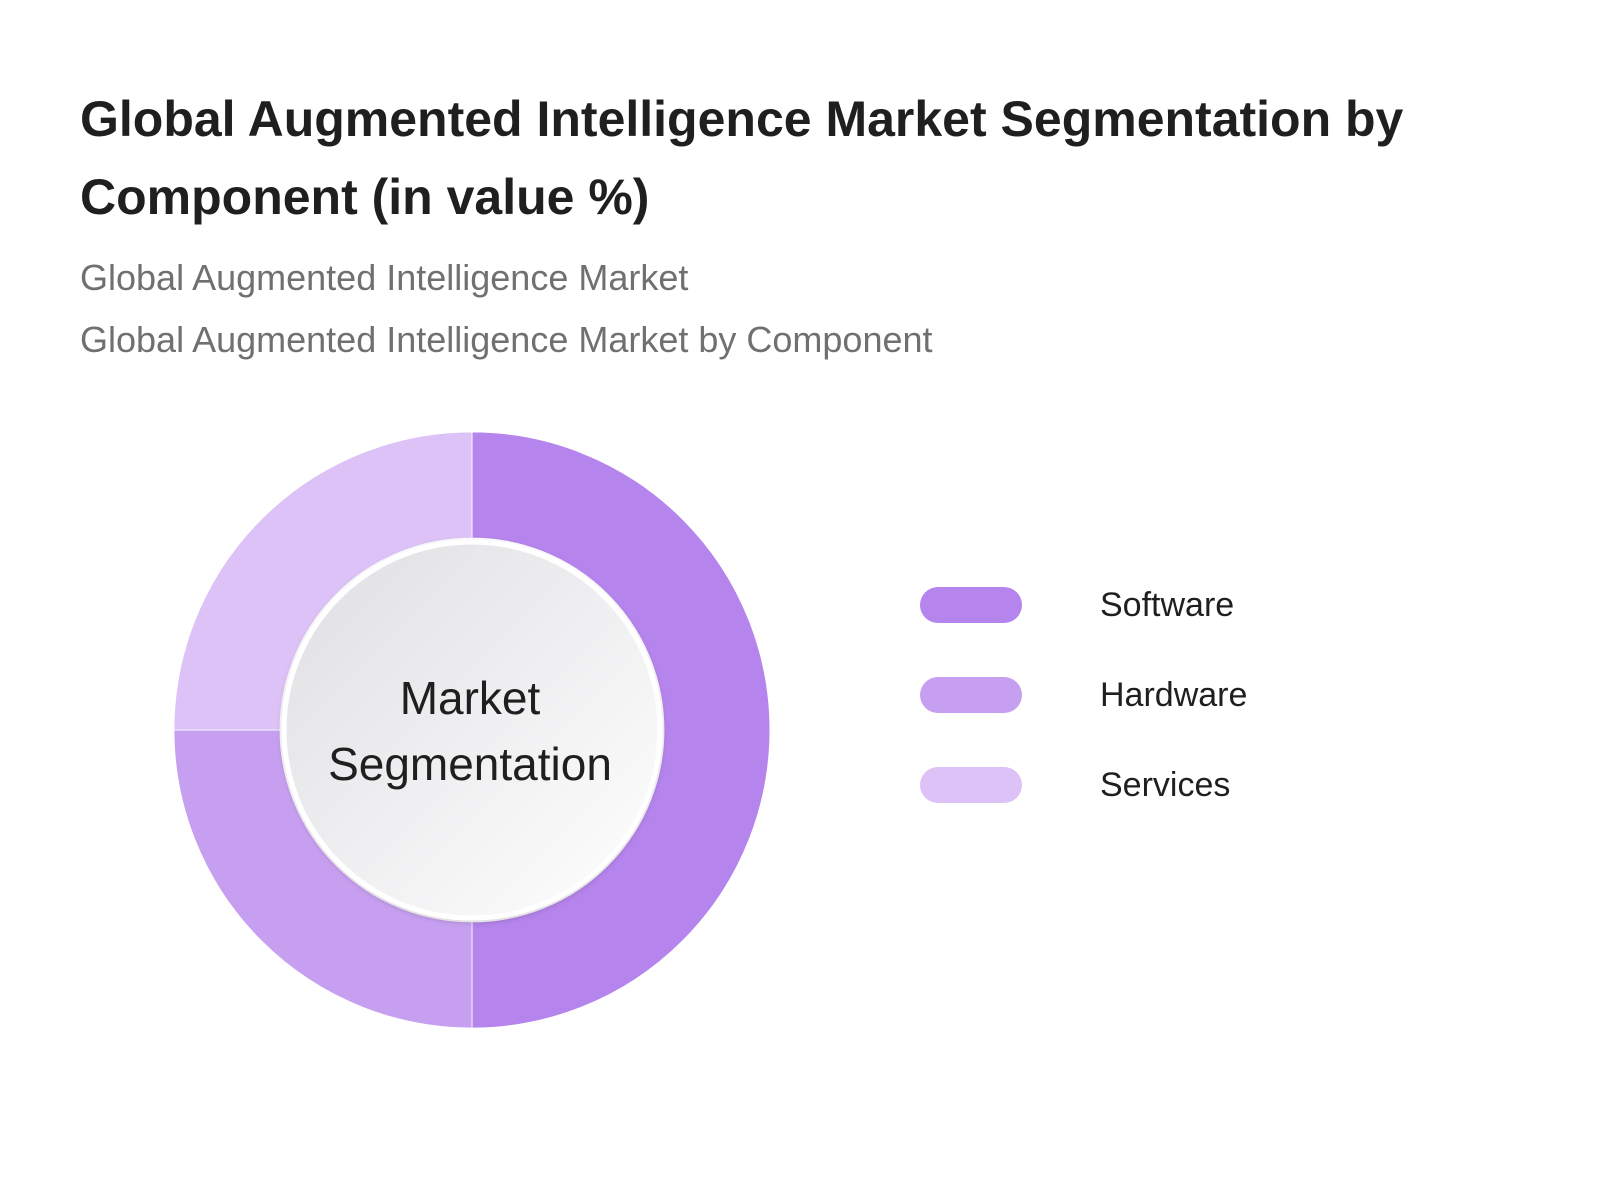  I want to click on legend-swatch-services, so click(971, 785).